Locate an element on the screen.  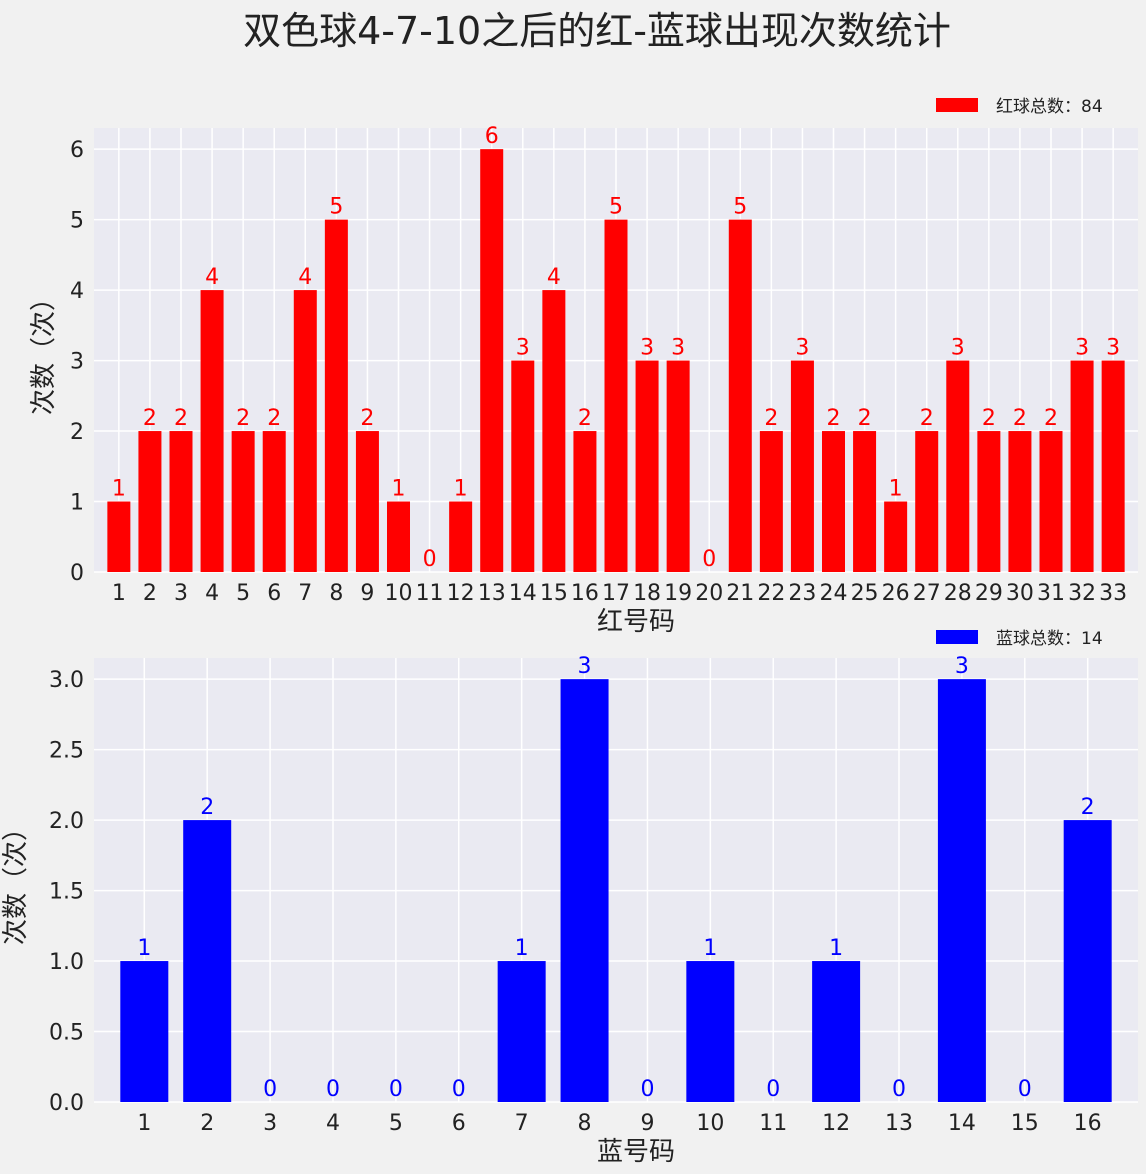
x-tick-label: 31 is located at coordinates (1051, 593).